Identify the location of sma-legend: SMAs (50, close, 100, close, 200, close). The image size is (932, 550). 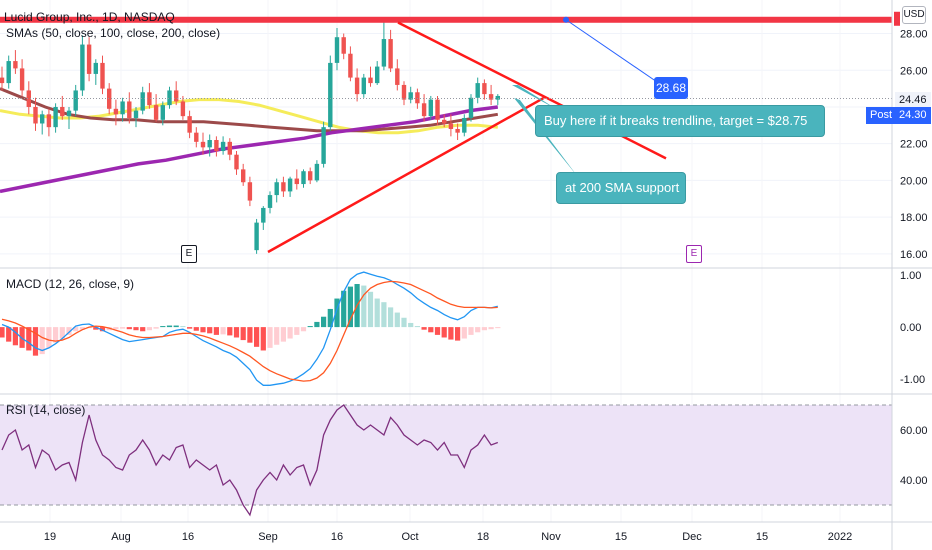
(113, 33).